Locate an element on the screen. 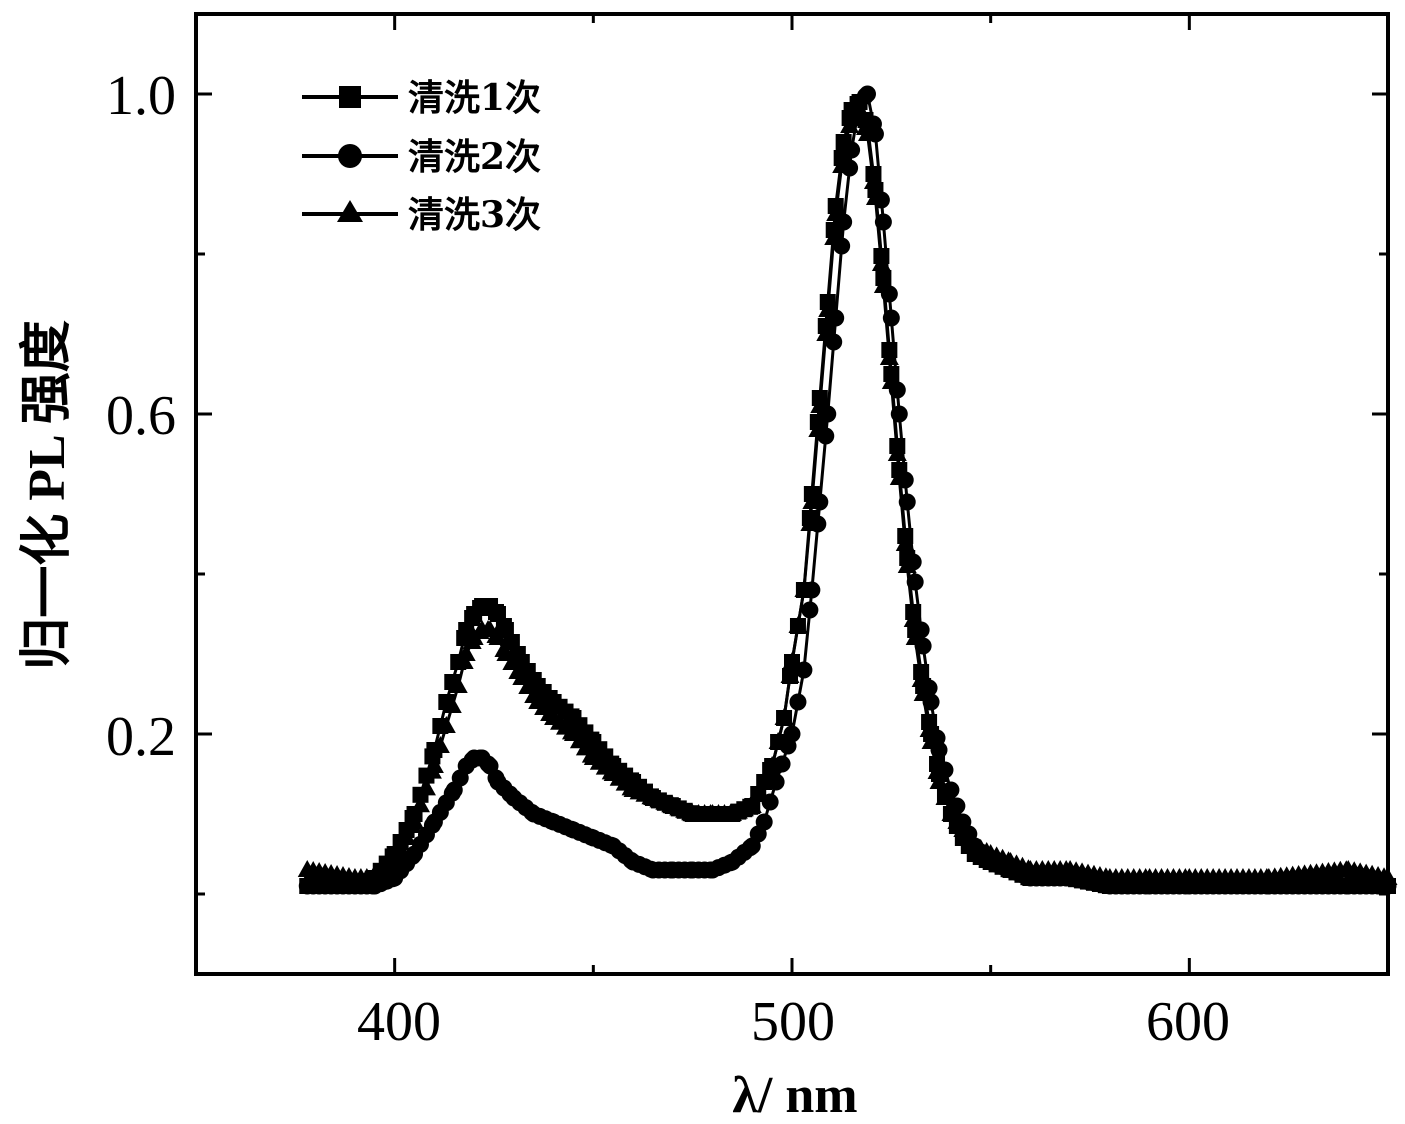 Image resolution: width=1405 pixels, height=1124 pixels. x-tick-label: 500 is located at coordinates (793, 1022).